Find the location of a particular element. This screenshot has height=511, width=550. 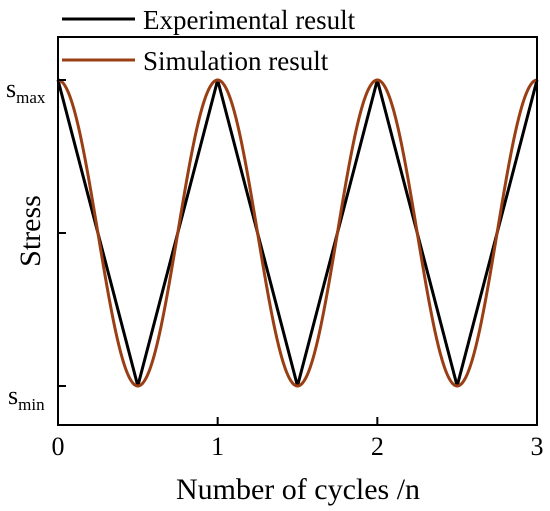

x-axis-title: Number of cycles /n is located at coordinates (298, 489).